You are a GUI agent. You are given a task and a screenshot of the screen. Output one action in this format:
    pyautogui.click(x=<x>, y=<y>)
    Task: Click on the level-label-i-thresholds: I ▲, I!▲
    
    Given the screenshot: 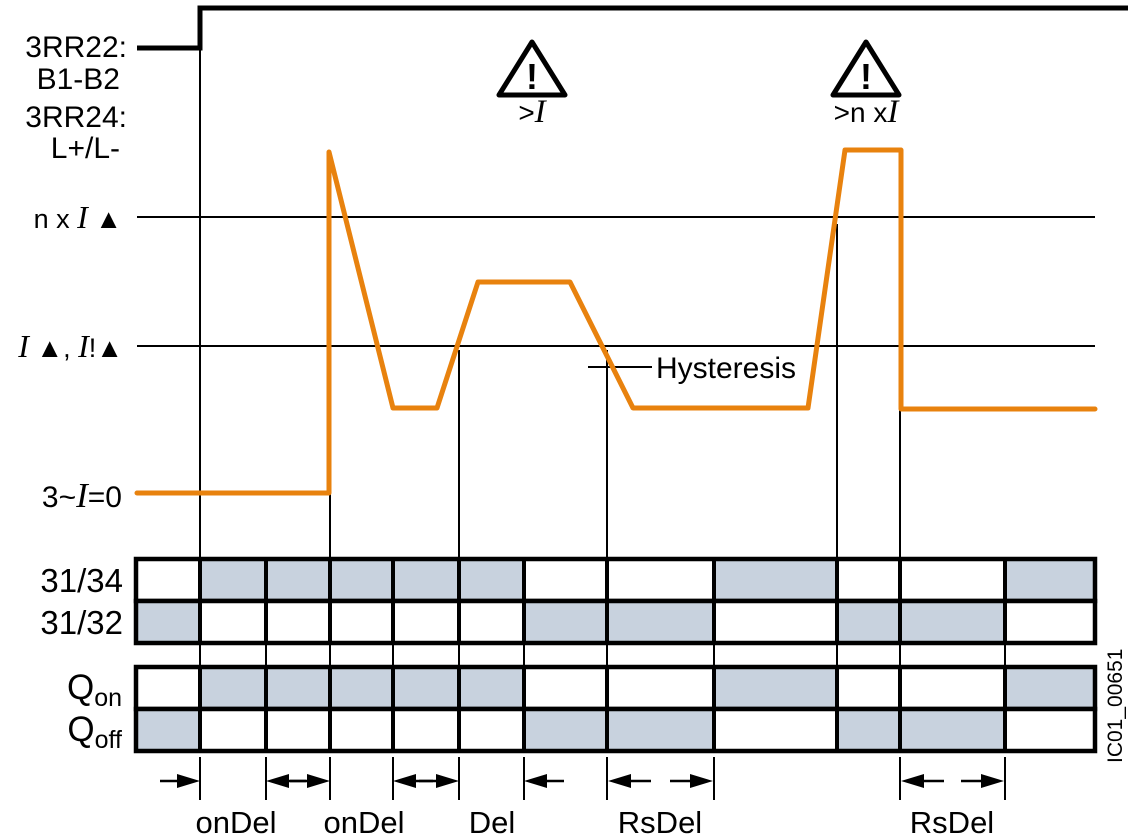 What is the action you would take?
    pyautogui.click(x=70, y=346)
    